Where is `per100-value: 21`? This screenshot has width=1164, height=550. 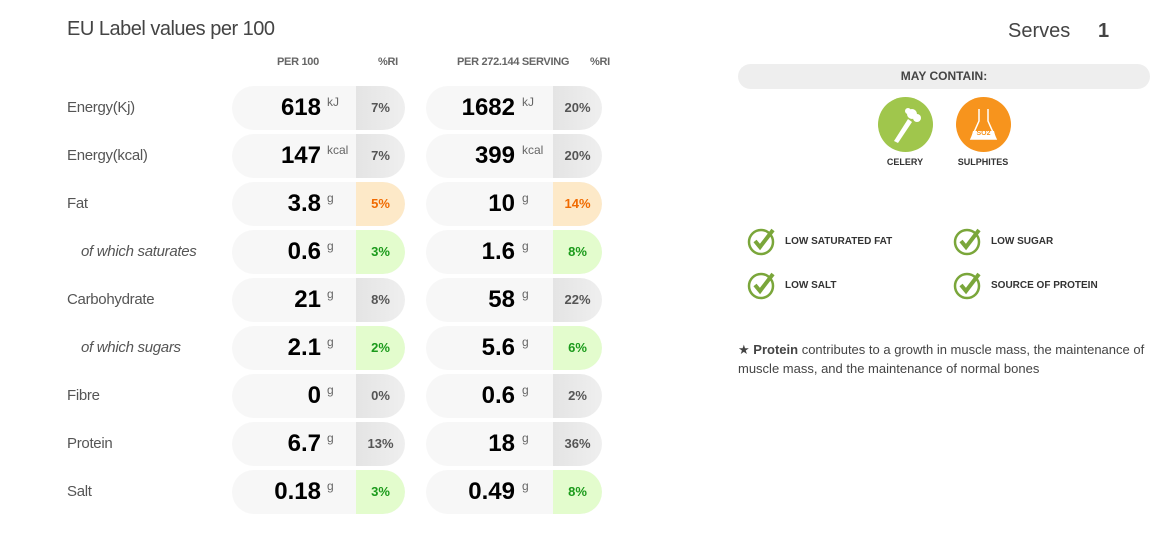 per100-value: 21 is located at coordinates (307, 299).